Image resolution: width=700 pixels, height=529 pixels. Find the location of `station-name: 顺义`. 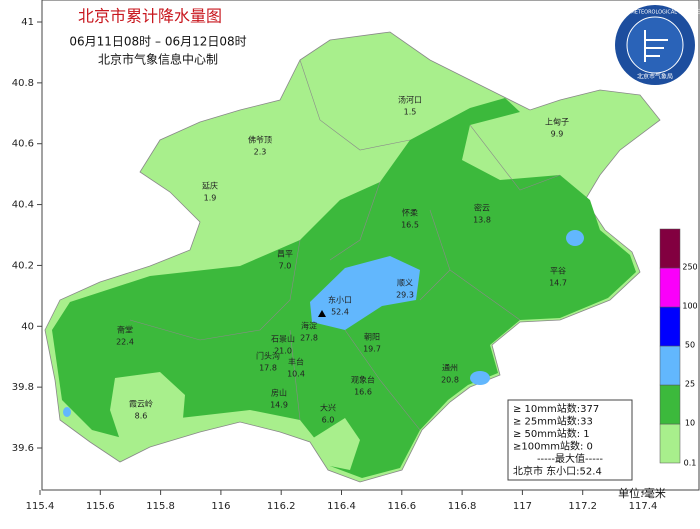

station-name: 顺义 is located at coordinates (405, 283).